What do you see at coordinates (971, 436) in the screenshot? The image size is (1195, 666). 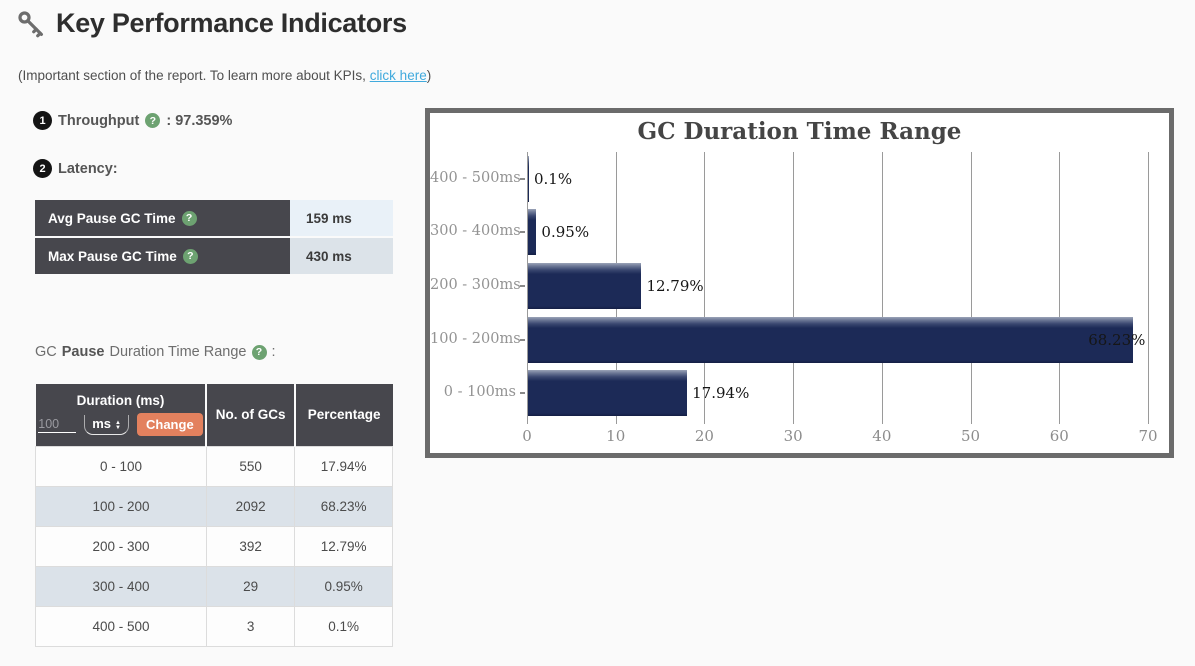 I see `x-tick-label: 50` at bounding box center [971, 436].